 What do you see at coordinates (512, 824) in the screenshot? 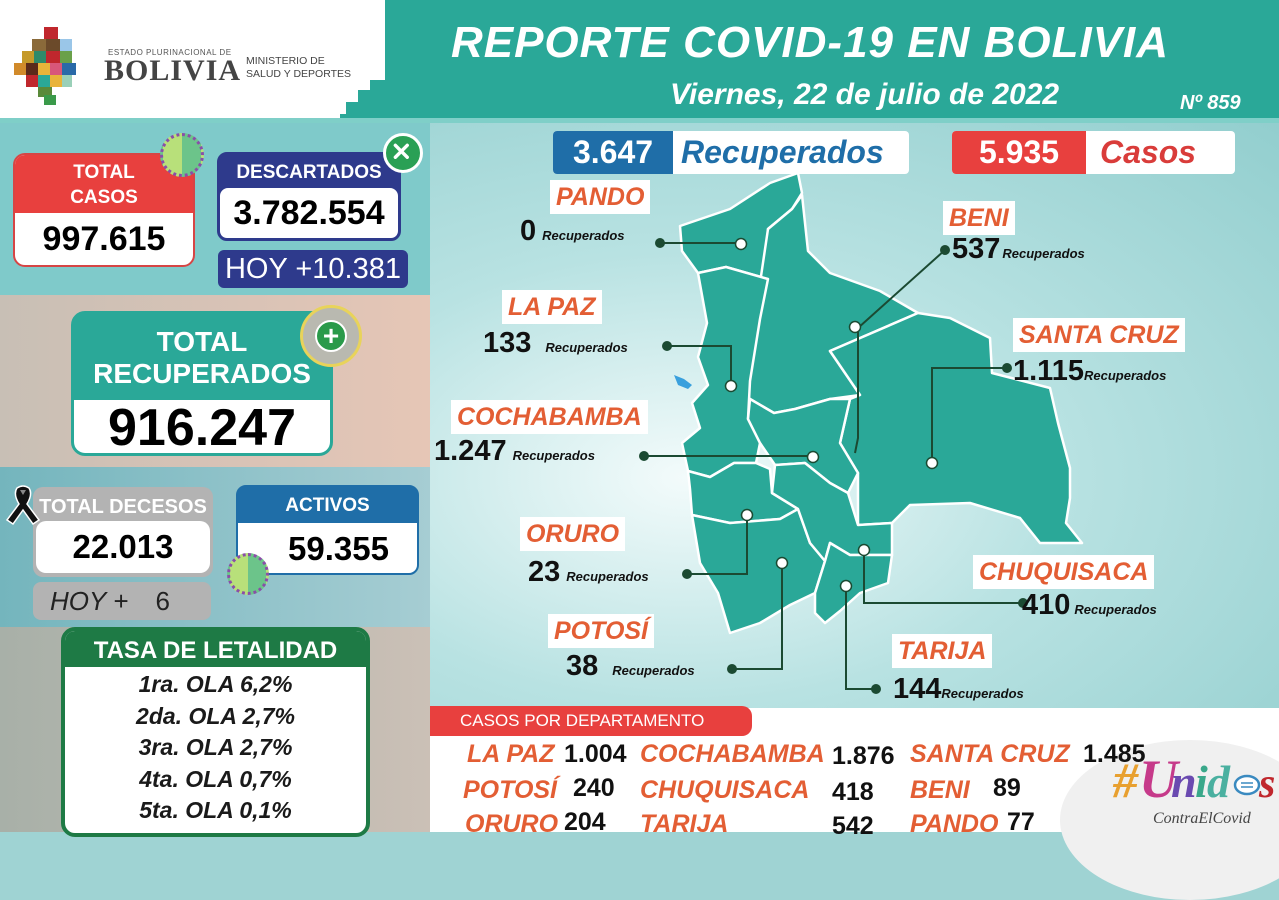
I see `cpd-name-oruro: ORURO` at bounding box center [512, 824].